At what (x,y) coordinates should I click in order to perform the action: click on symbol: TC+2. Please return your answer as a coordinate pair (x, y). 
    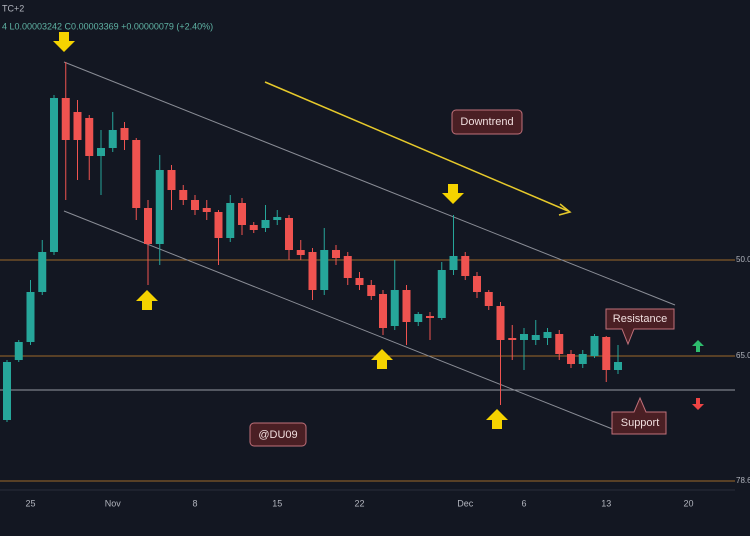
    Looking at the image, I should click on (13, 8).